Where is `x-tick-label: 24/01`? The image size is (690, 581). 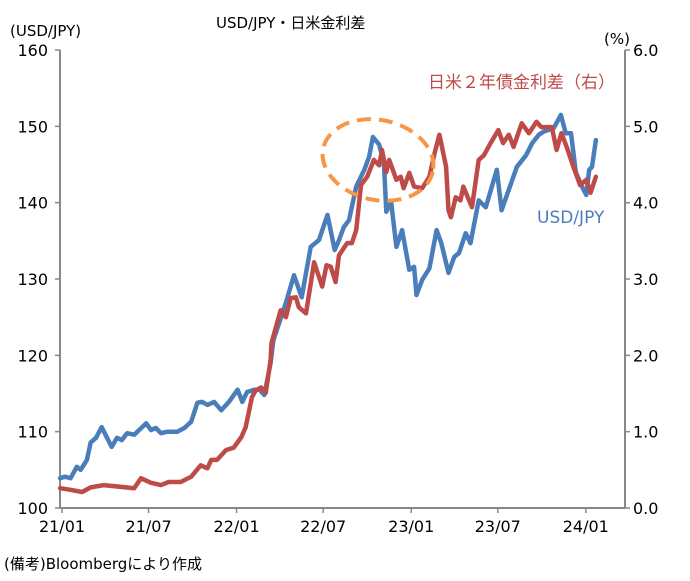
x-tick-label: 24/01 is located at coordinates (586, 526).